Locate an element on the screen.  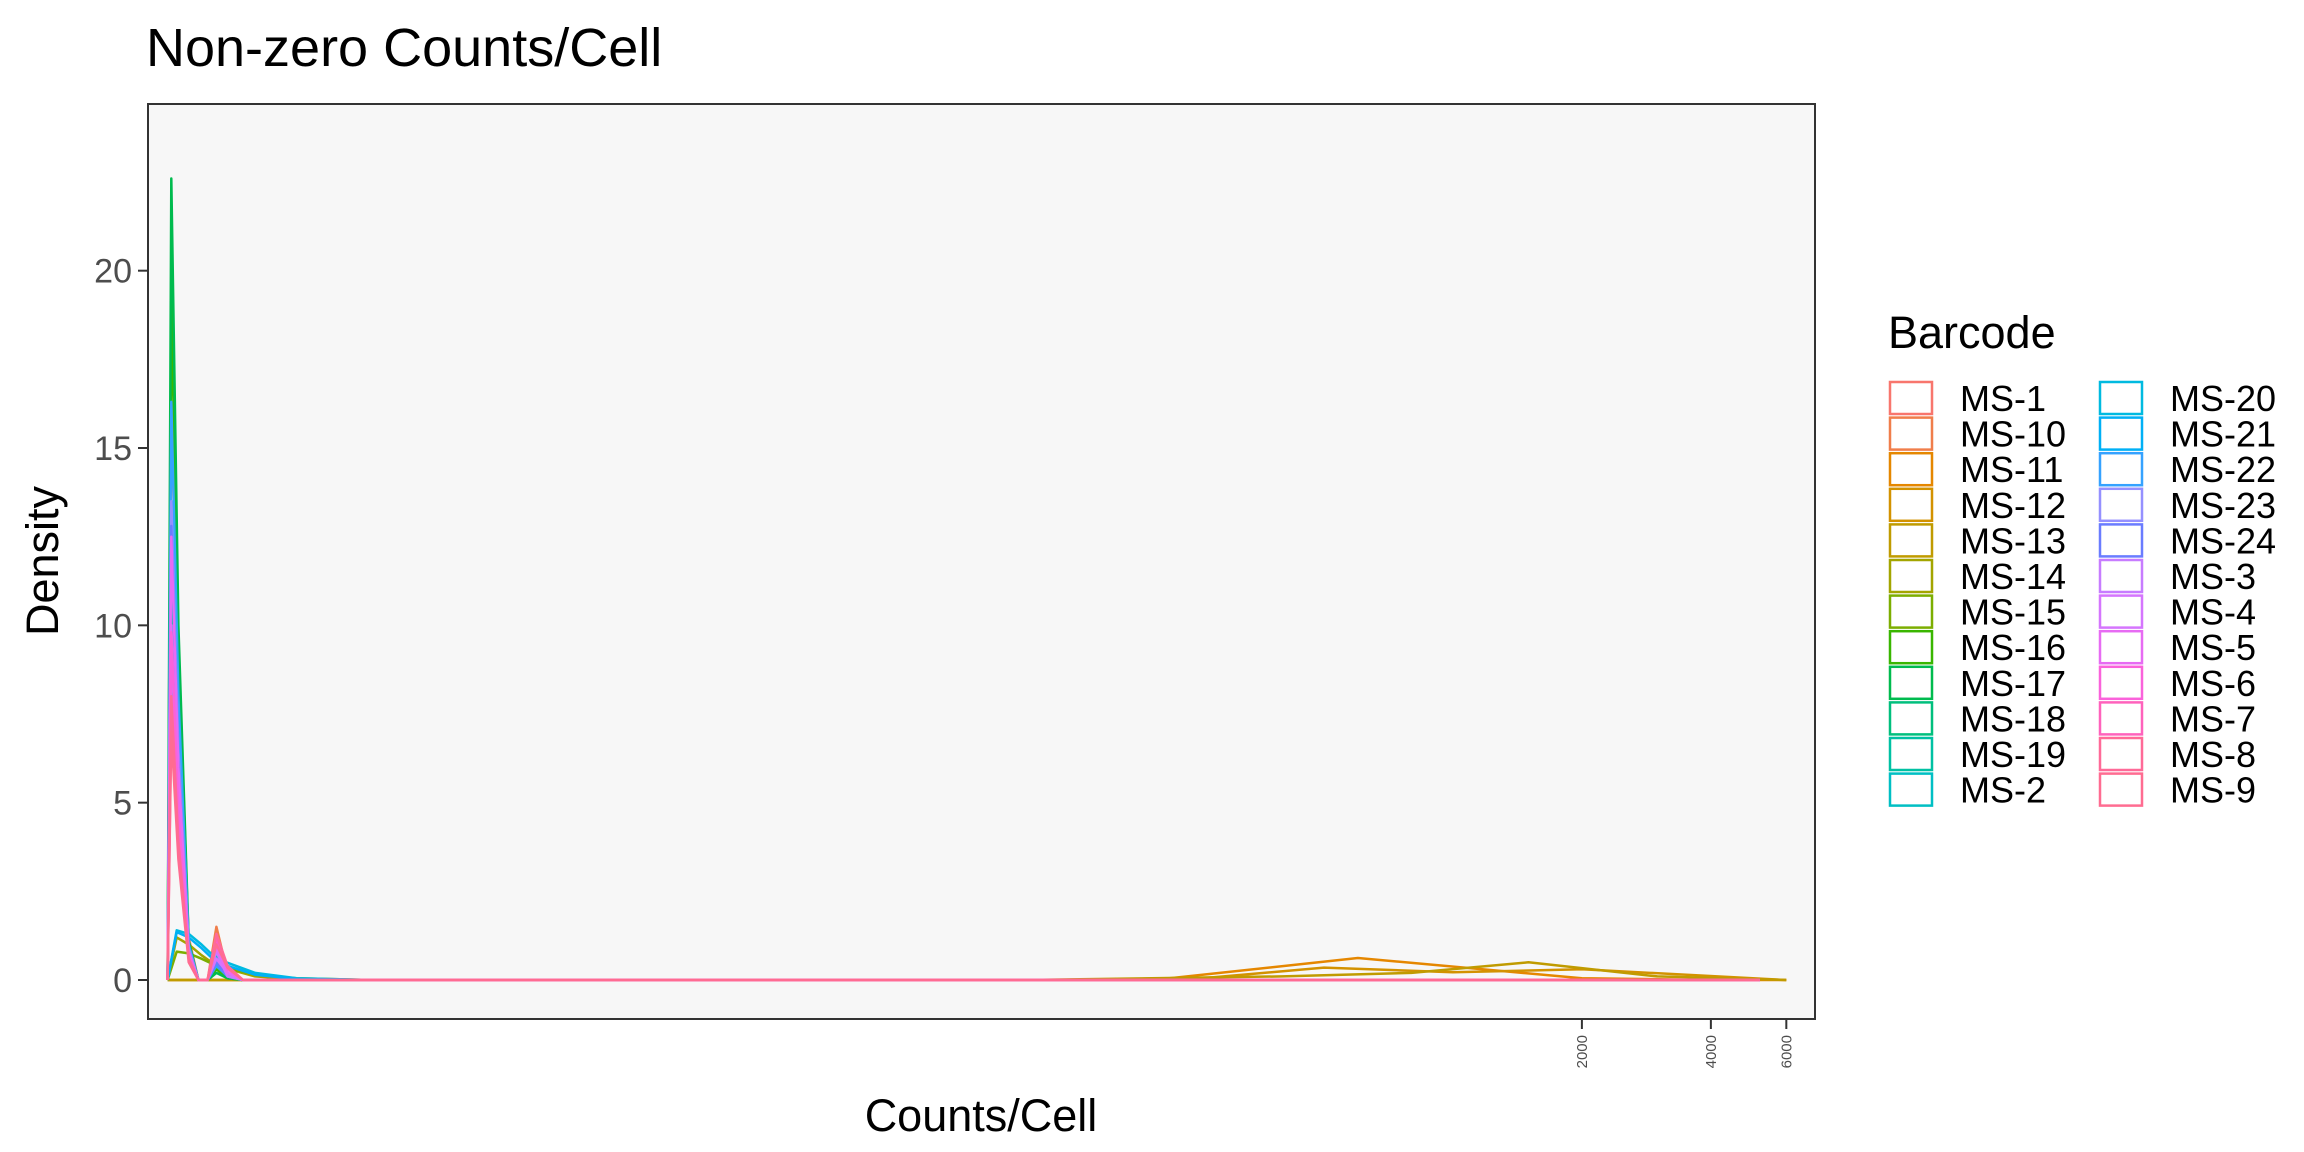
y-axis: 0 5 10 15 20 is located at coordinates (121, 626).